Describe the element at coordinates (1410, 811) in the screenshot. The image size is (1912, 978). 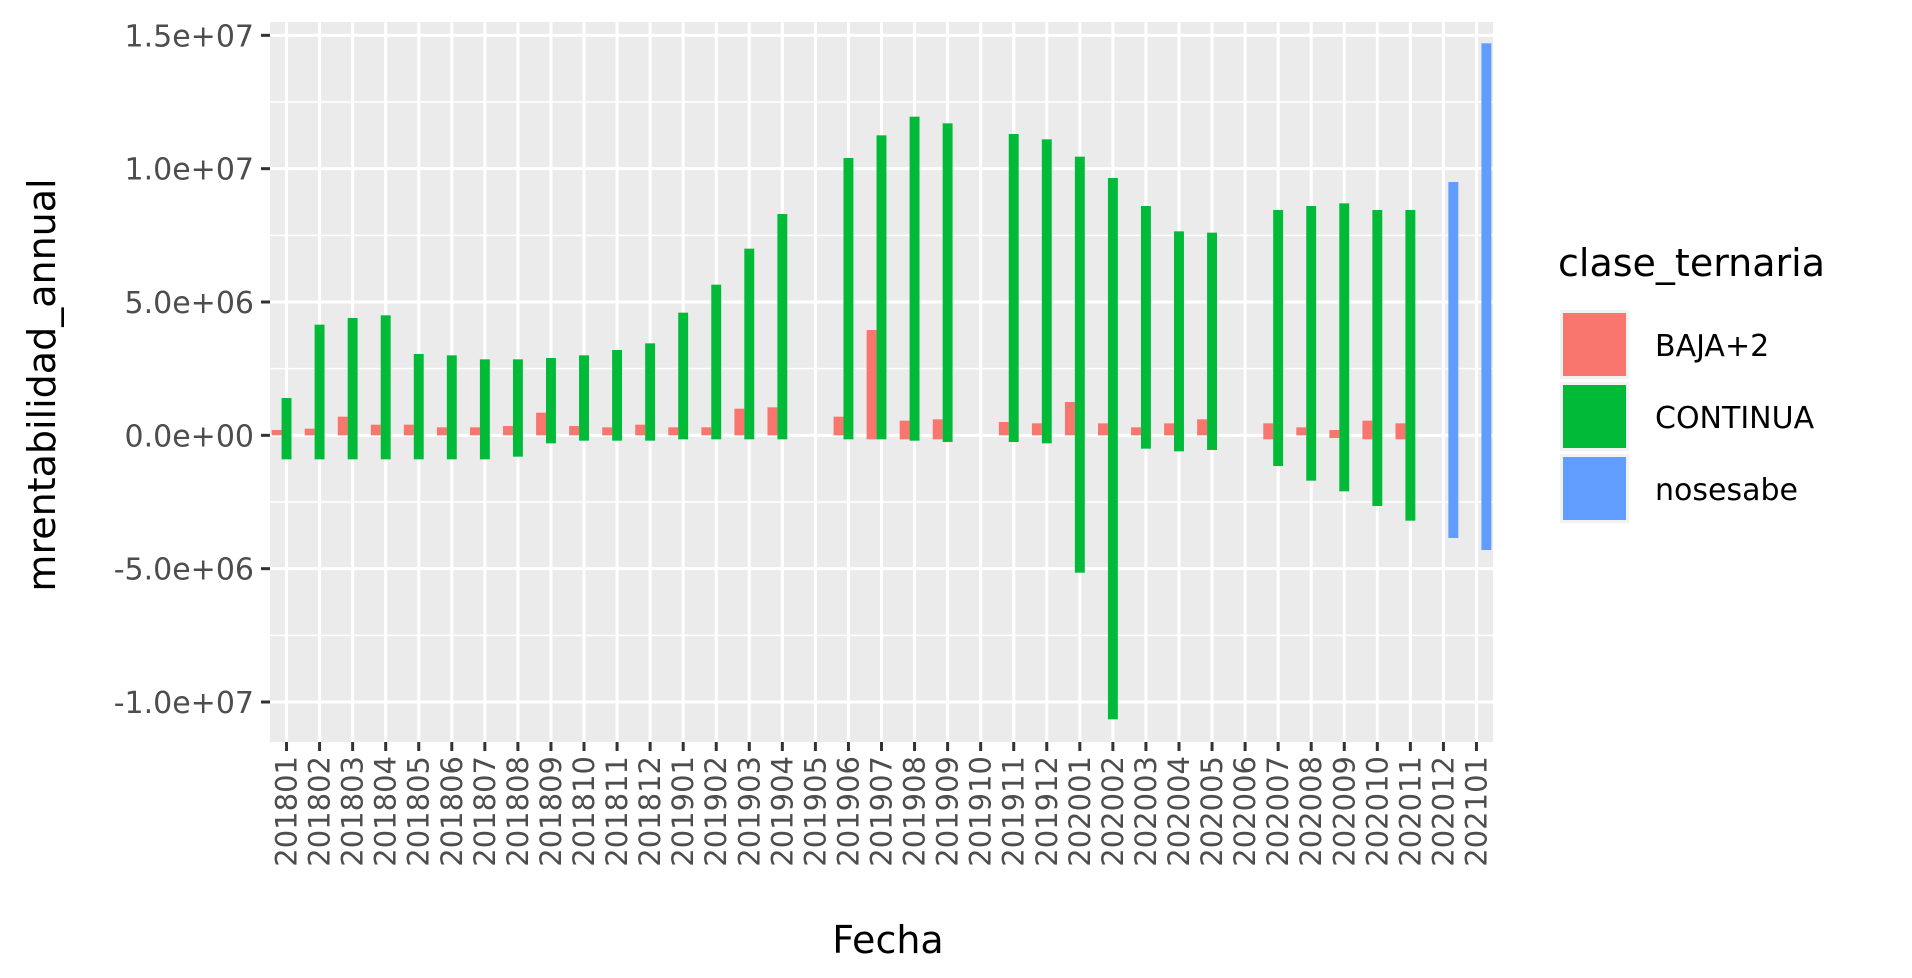
I see `x-tick-label: 202011` at that location.